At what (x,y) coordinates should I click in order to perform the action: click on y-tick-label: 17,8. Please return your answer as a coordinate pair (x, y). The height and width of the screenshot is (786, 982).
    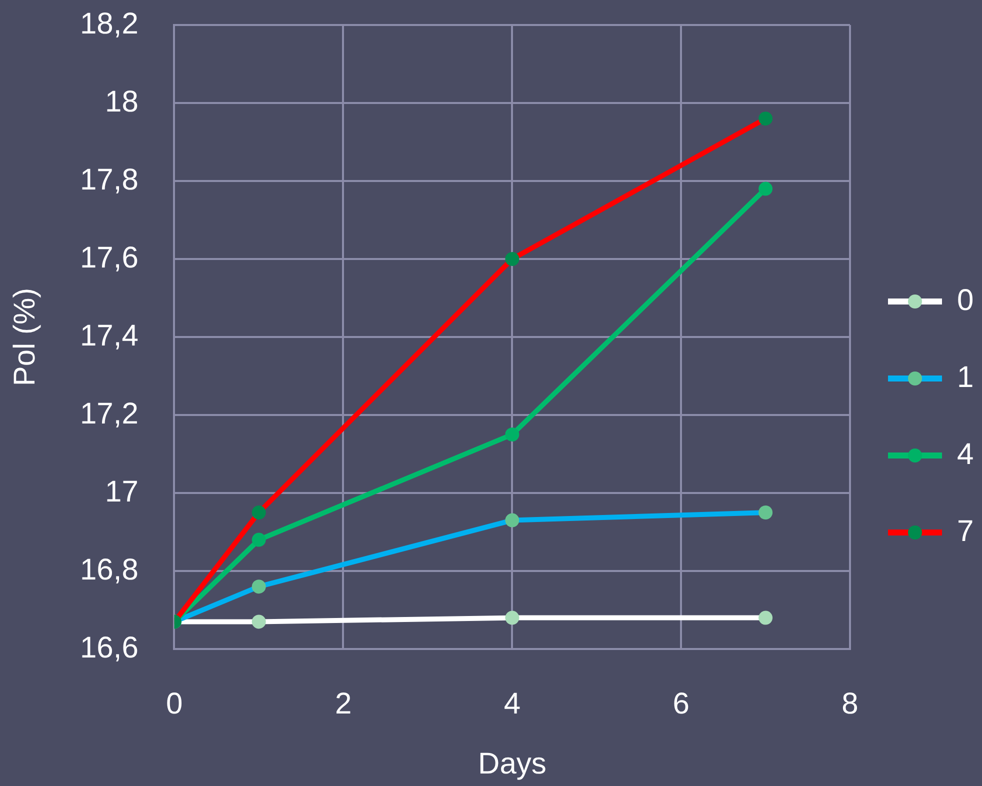
    Looking at the image, I should click on (109, 179).